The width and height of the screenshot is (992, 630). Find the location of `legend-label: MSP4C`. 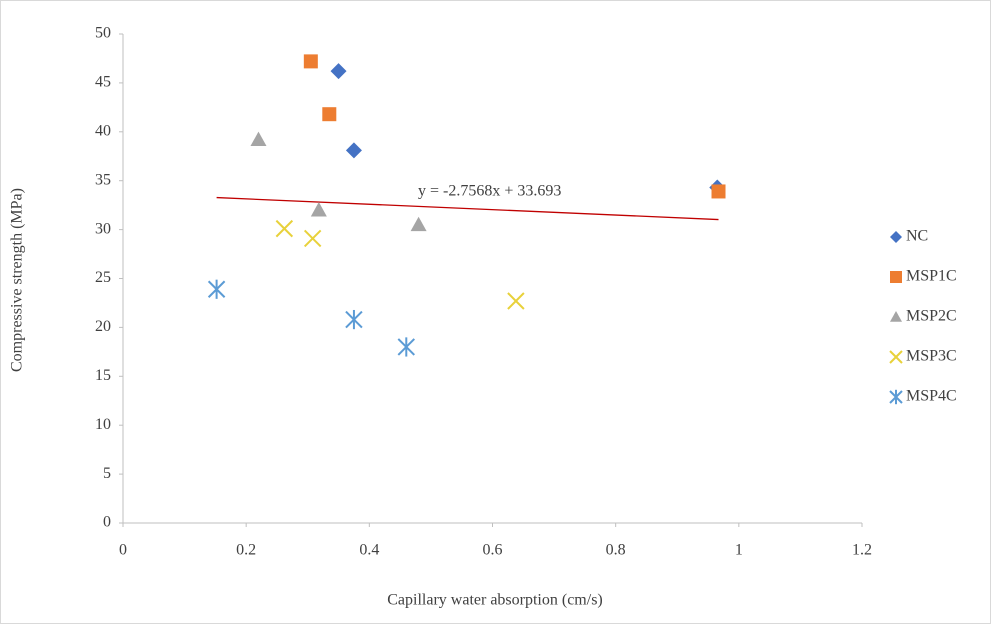

legend-label: MSP4C is located at coordinates (931, 396).